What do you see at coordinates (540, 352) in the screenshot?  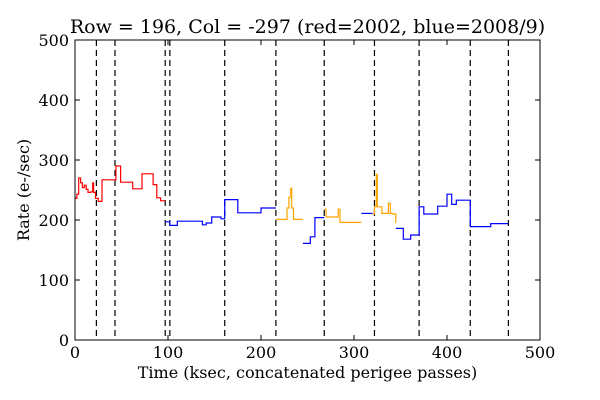 I see `x-tick-label: 500` at bounding box center [540, 352].